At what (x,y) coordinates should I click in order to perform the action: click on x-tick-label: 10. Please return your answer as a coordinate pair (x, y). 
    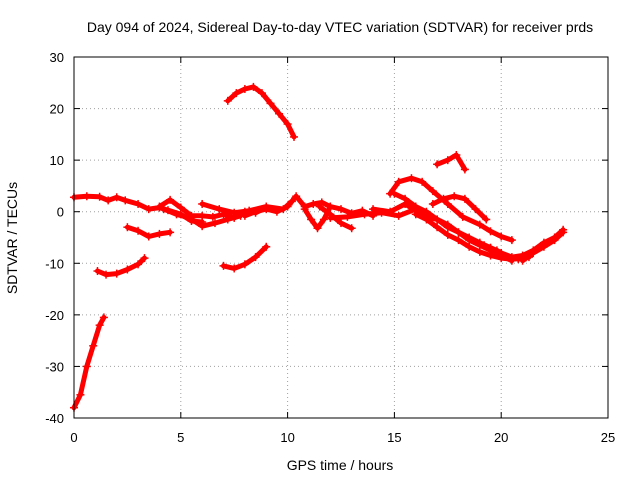
    Looking at the image, I should click on (287, 437).